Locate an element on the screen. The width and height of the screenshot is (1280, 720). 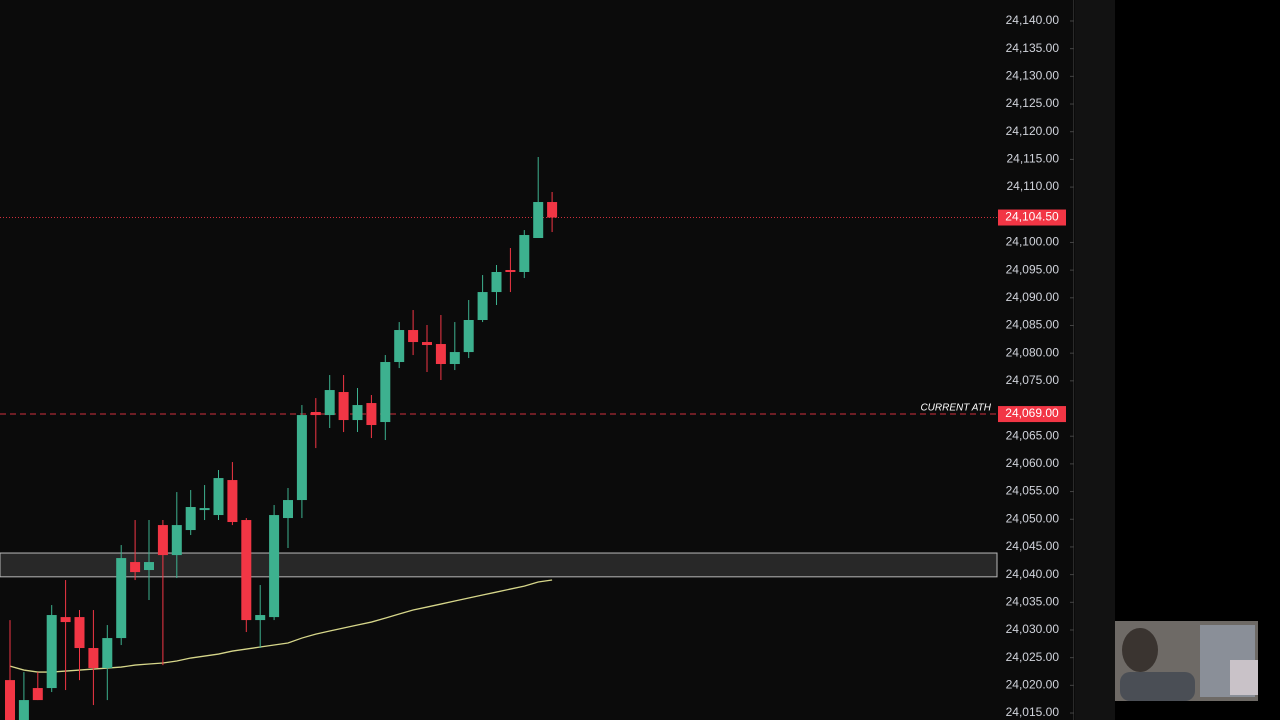
webcam is located at coordinates (1186, 661).